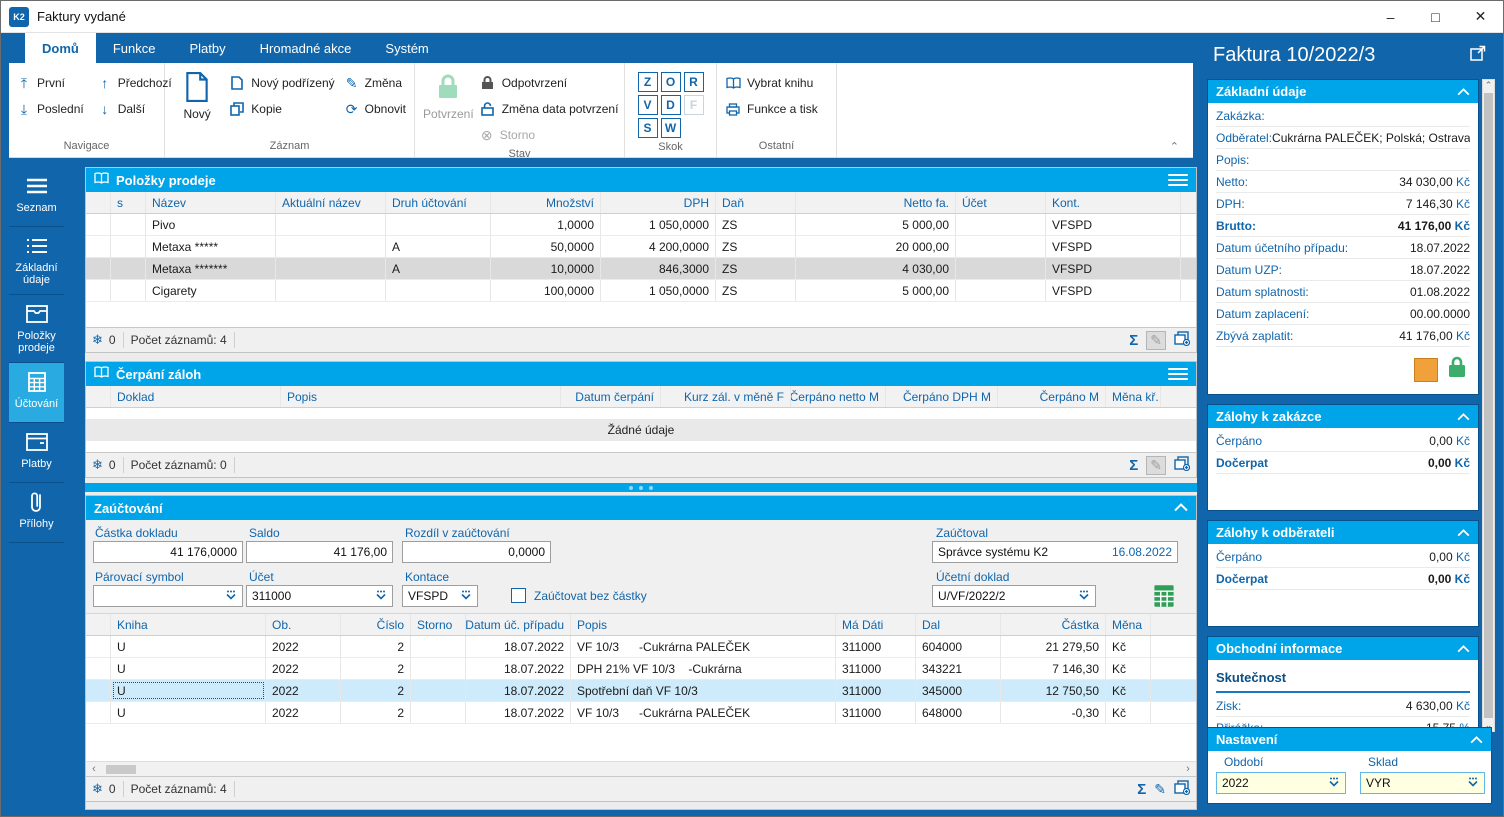 The height and width of the screenshot is (817, 1504). Describe the element at coordinates (1435, 16) in the screenshot. I see `maximize-button: □` at that location.